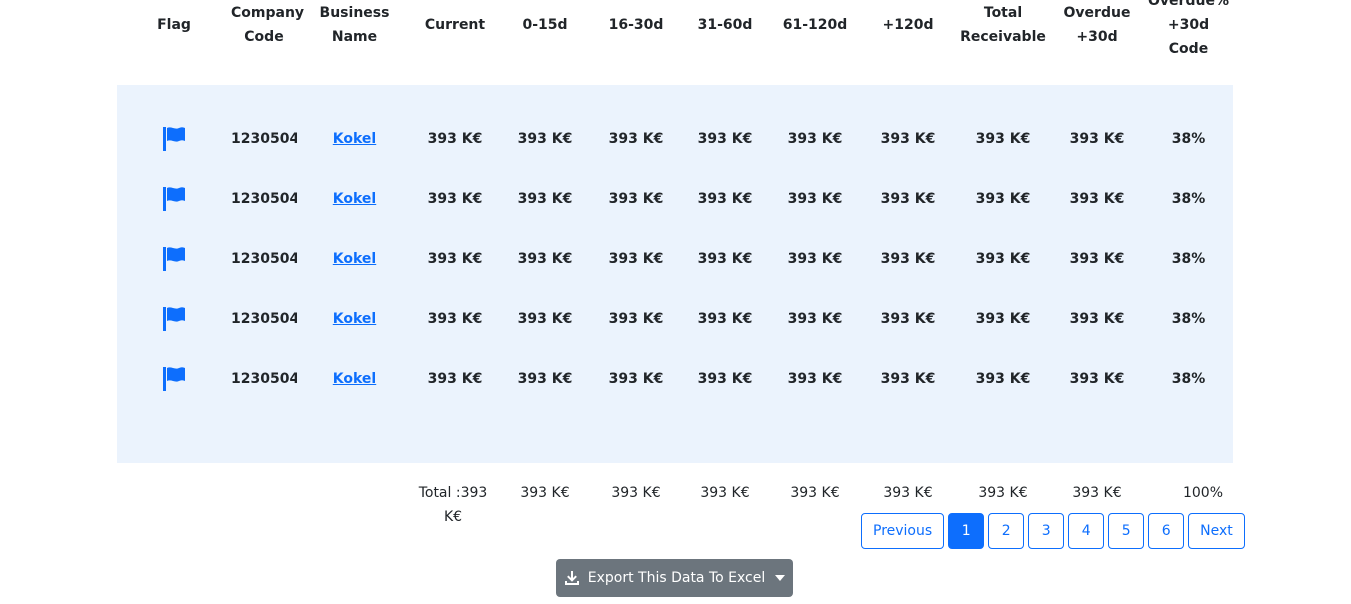  I want to click on col-header-overdue-pct: Overdue% +30d Code, so click(1188, 28).